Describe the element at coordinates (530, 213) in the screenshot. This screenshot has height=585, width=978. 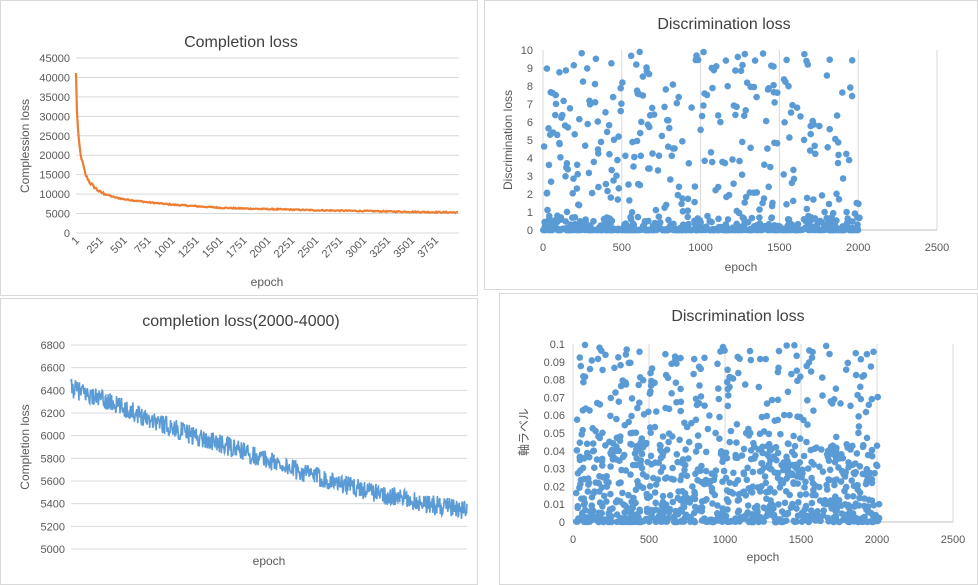
I see `y-tick-label: 1` at that location.